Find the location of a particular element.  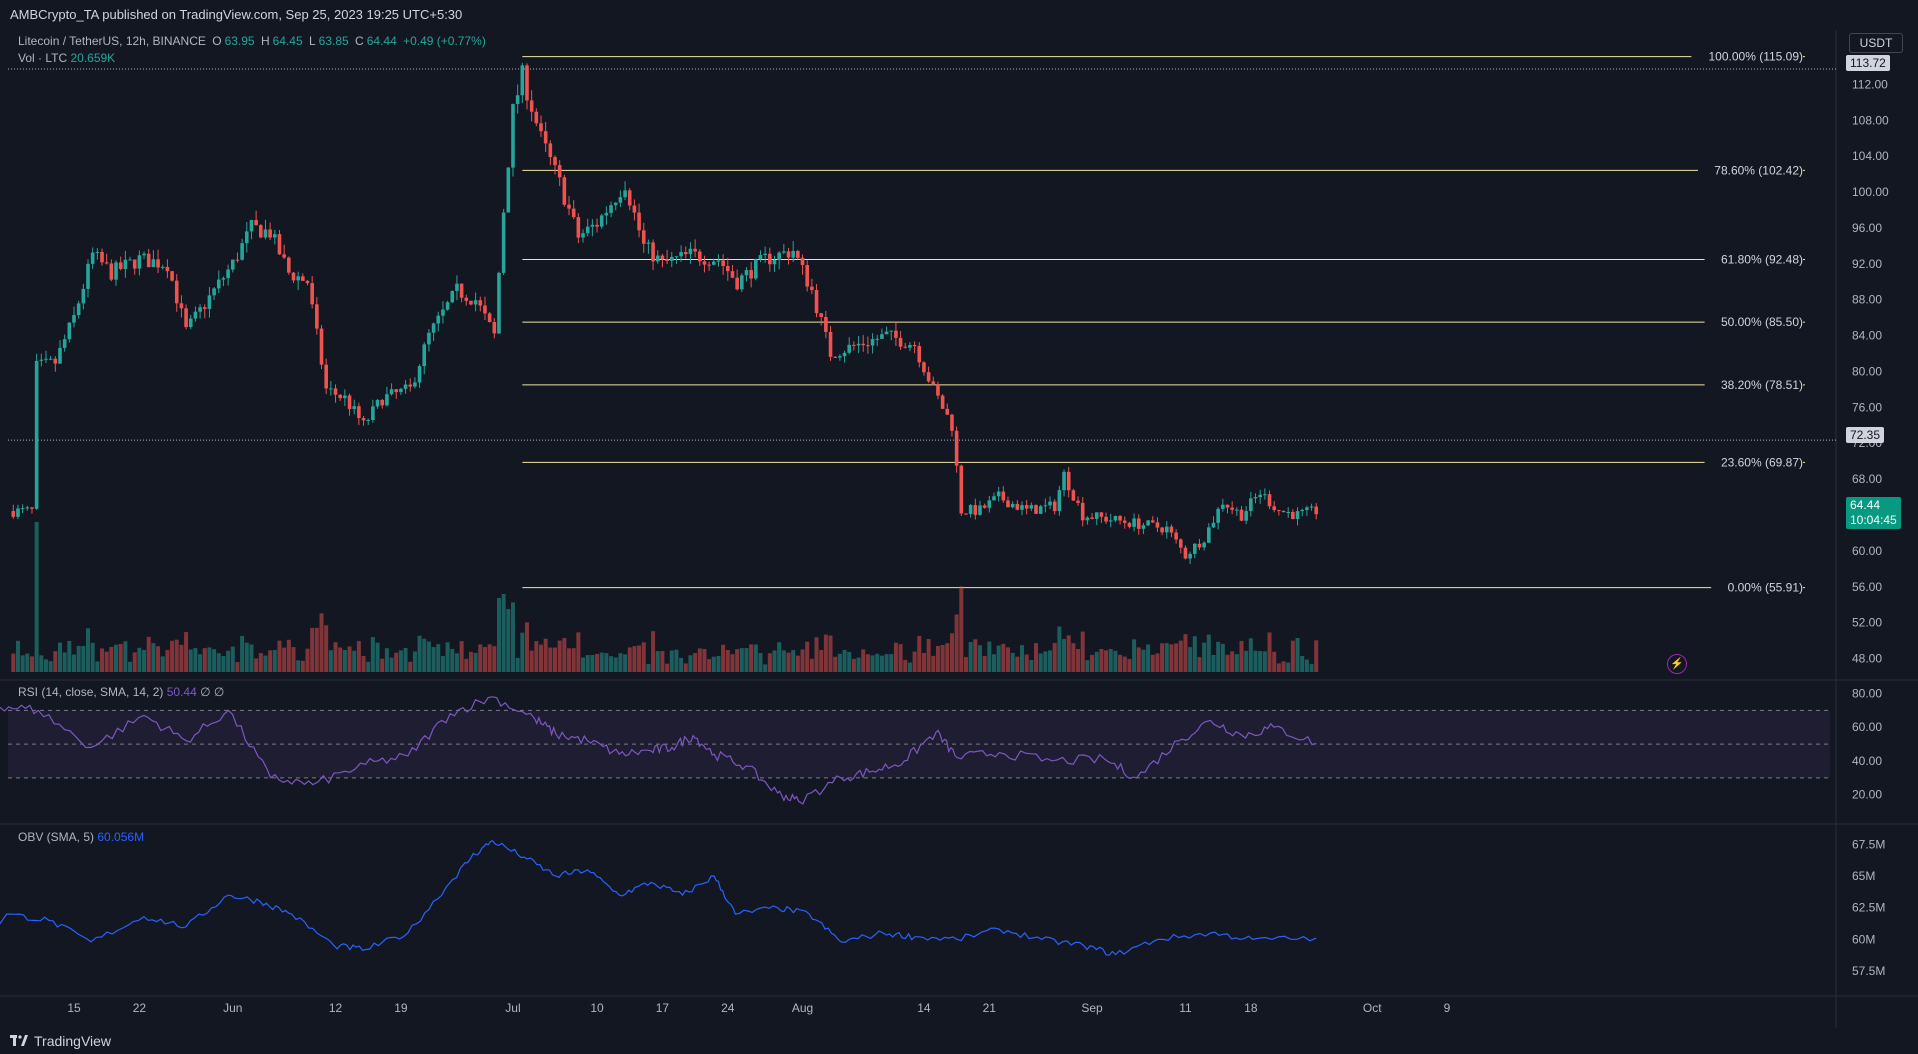

obv-label: OBV (SMA, 5) is located at coordinates (56, 837).